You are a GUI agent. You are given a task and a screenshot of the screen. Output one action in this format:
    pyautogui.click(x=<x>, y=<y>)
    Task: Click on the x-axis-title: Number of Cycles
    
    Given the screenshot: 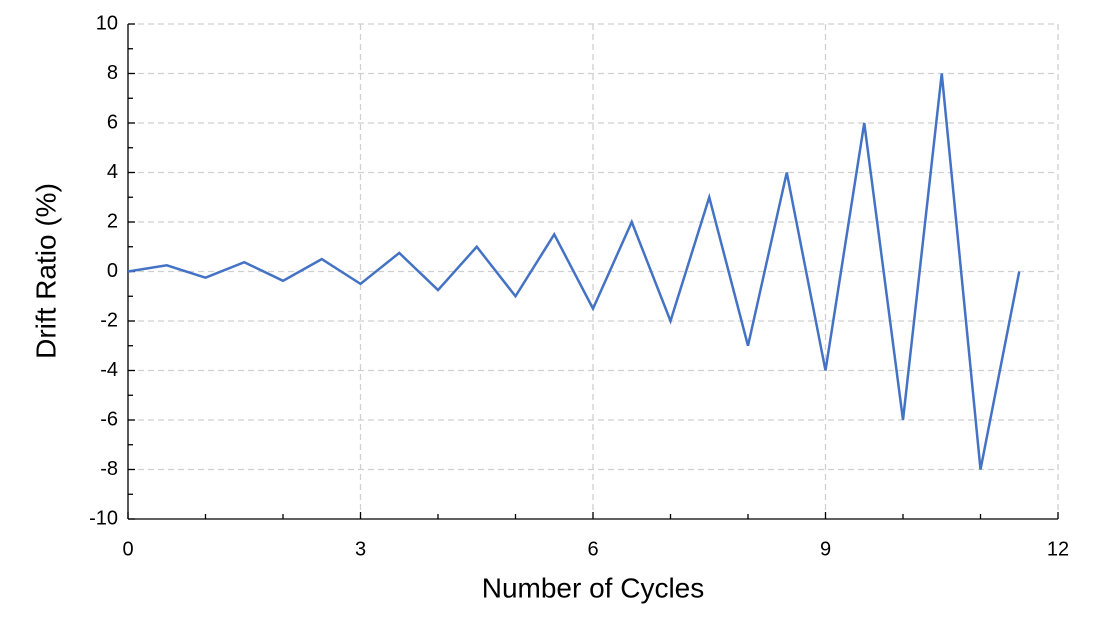 What is the action you would take?
    pyautogui.click(x=593, y=587)
    